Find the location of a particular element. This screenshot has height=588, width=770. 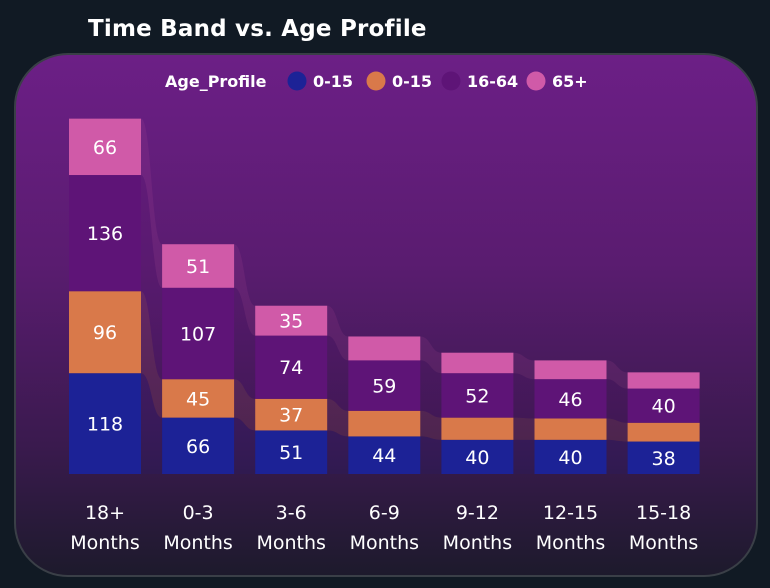

x-tick-label: 15-18 Months is located at coordinates (663, 528).